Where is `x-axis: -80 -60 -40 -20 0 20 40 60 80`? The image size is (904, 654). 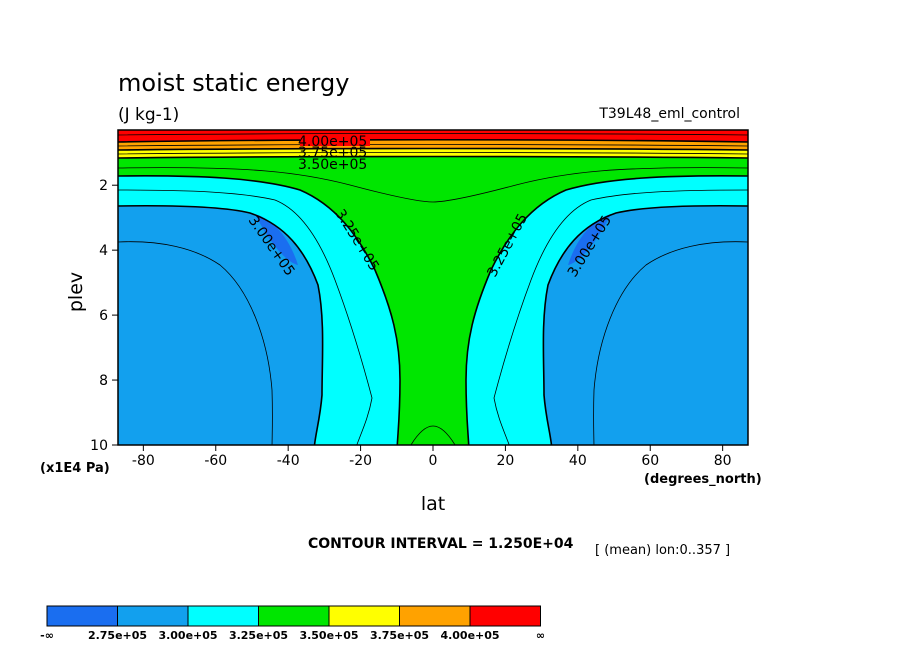
x-axis: -80 -60 -40 -20 0 20 40 60 80 is located at coordinates (432, 457).